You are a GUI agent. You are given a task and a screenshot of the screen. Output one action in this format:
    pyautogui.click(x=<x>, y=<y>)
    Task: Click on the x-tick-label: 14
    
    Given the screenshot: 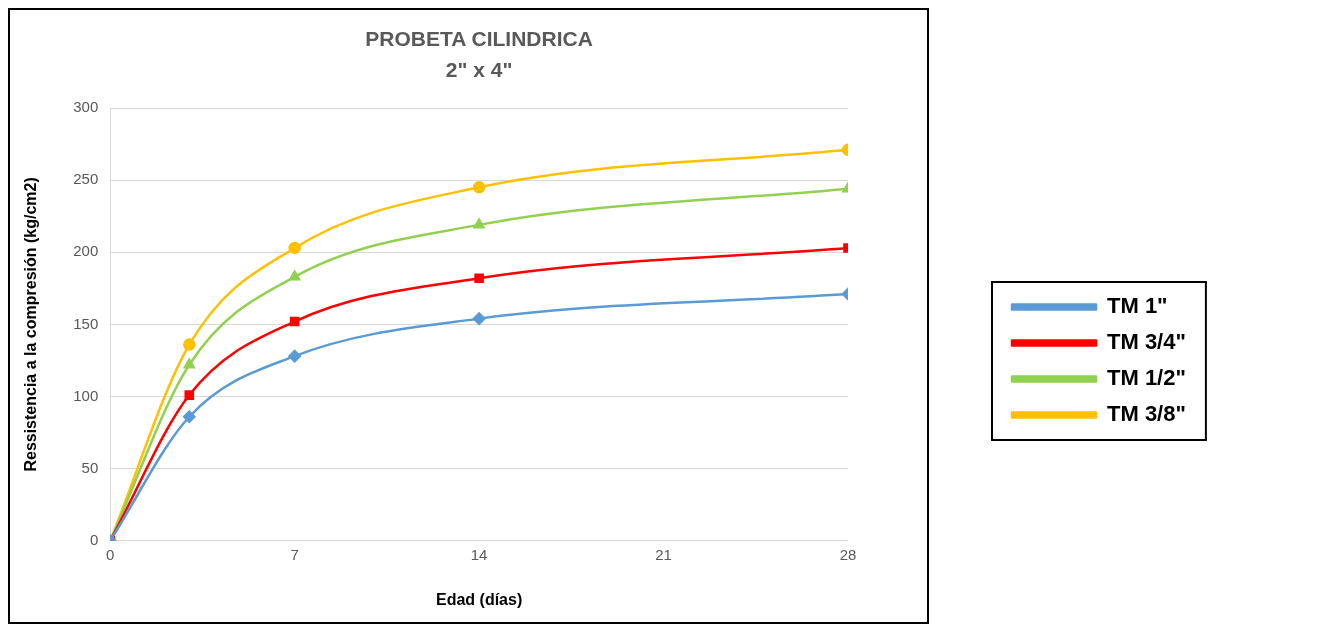 What is the action you would take?
    pyautogui.click(x=479, y=554)
    